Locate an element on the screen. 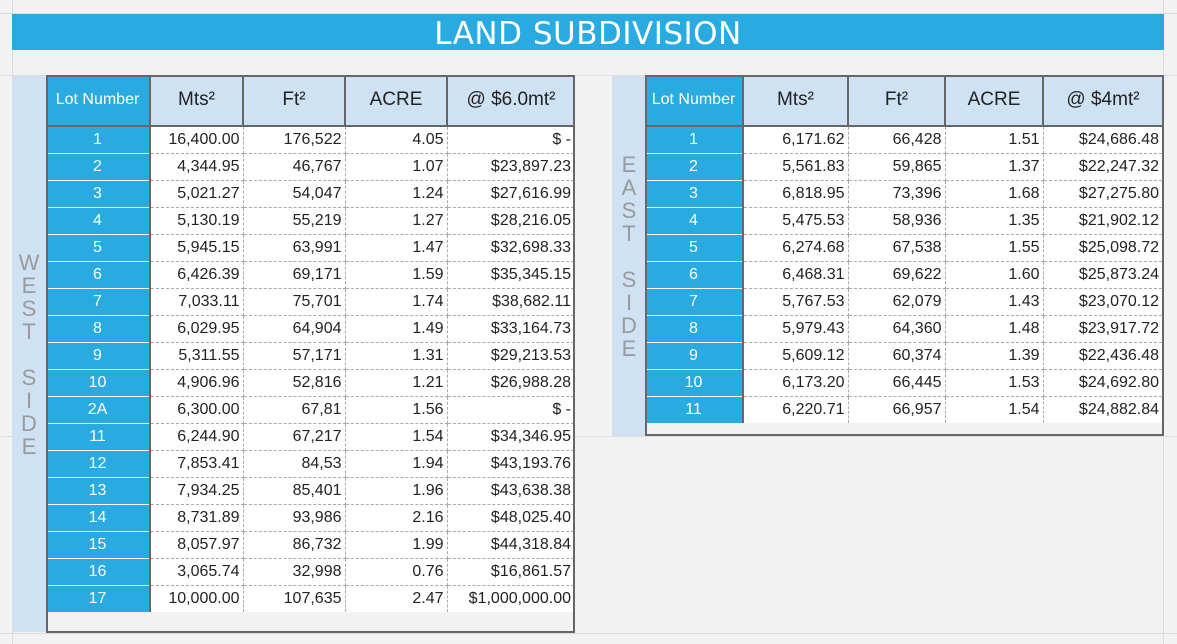  square-meters-cell: 6,173.20 is located at coordinates (796, 383).